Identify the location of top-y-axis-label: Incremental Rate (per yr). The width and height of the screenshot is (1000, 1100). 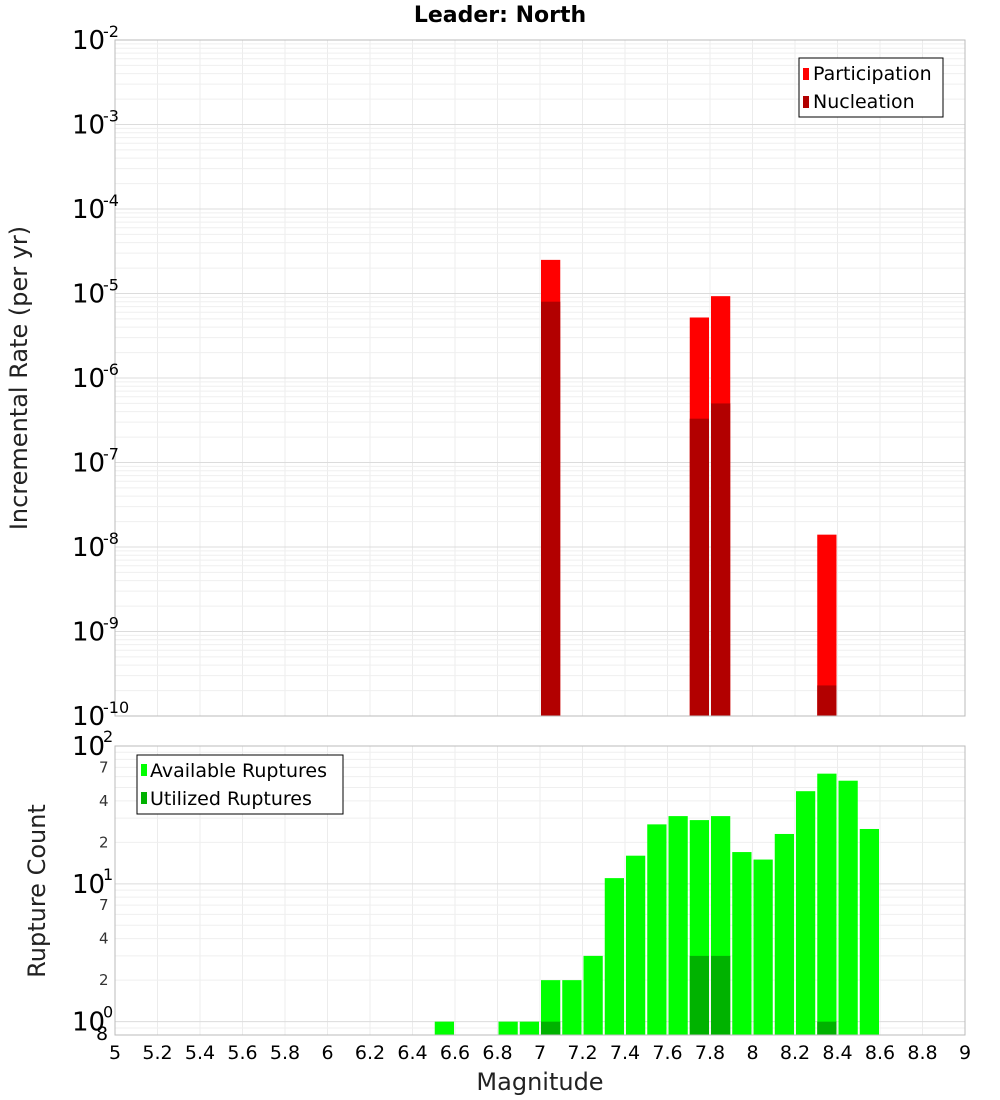
(19, 378).